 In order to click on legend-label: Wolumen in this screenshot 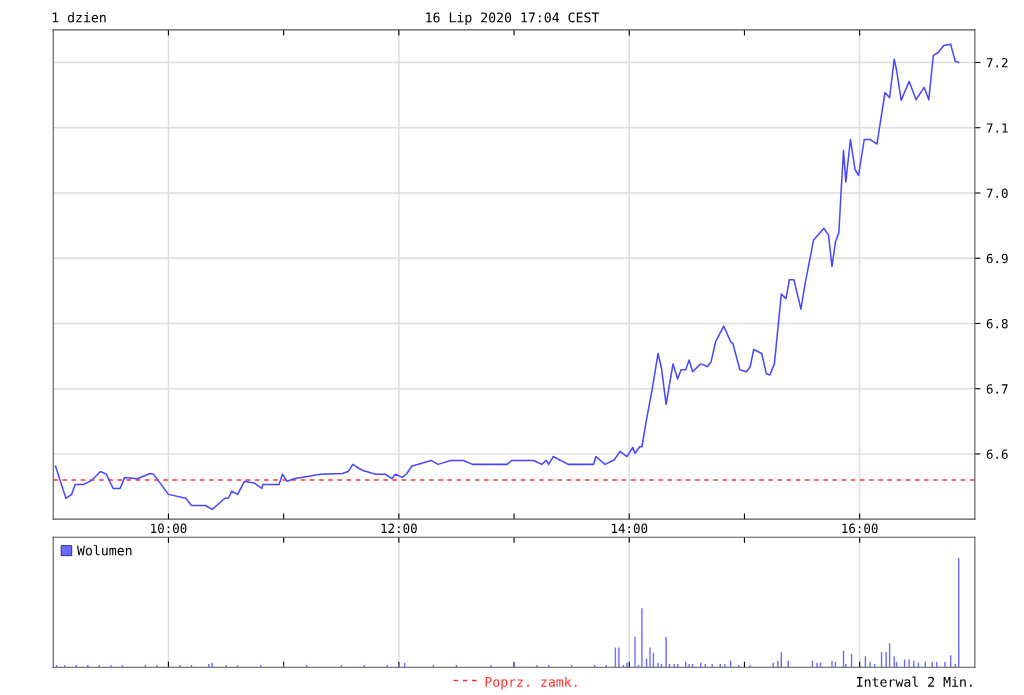, I will do `click(104, 550)`.